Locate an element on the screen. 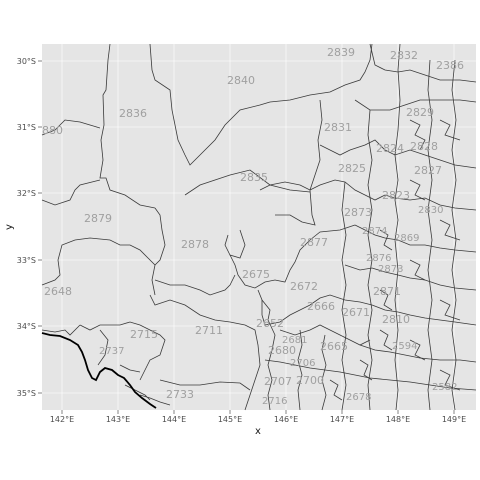 The height and width of the screenshot is (480, 480). region-label: 2829 is located at coordinates (420, 112).